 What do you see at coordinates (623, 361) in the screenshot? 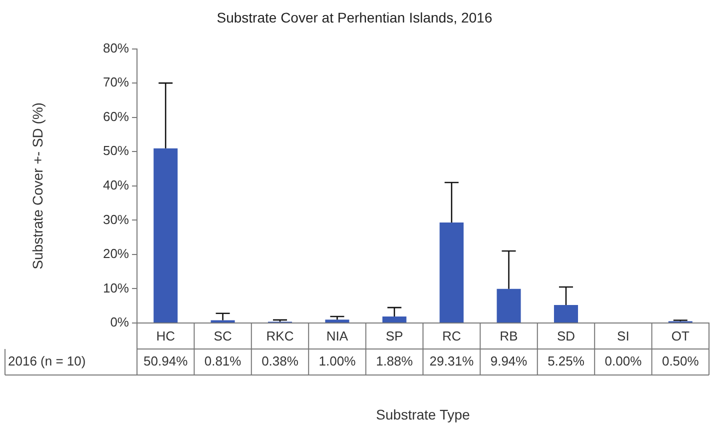
I see `data-label: 0.00%` at bounding box center [623, 361].